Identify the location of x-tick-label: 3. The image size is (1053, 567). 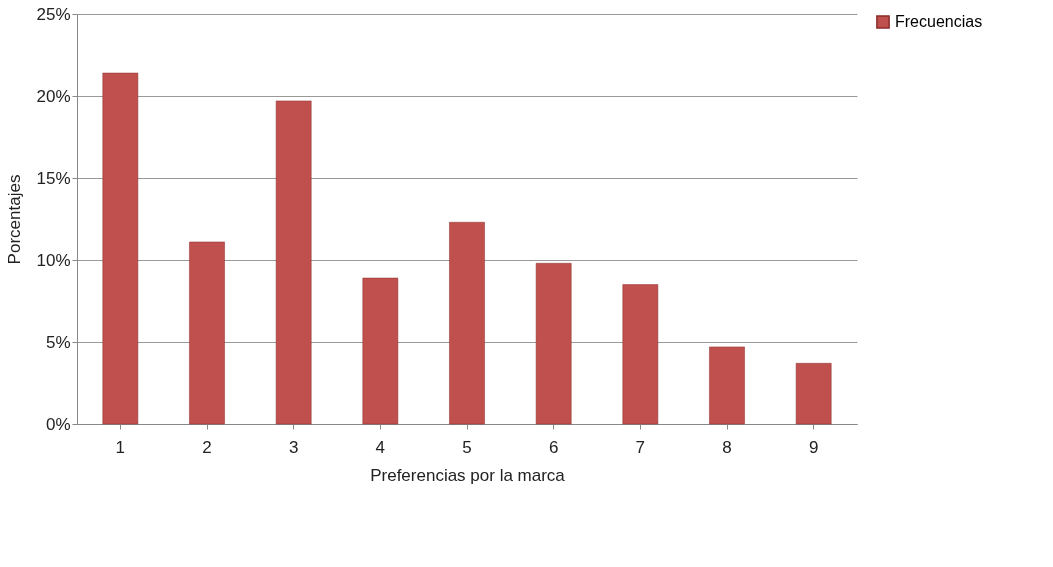
(293, 447).